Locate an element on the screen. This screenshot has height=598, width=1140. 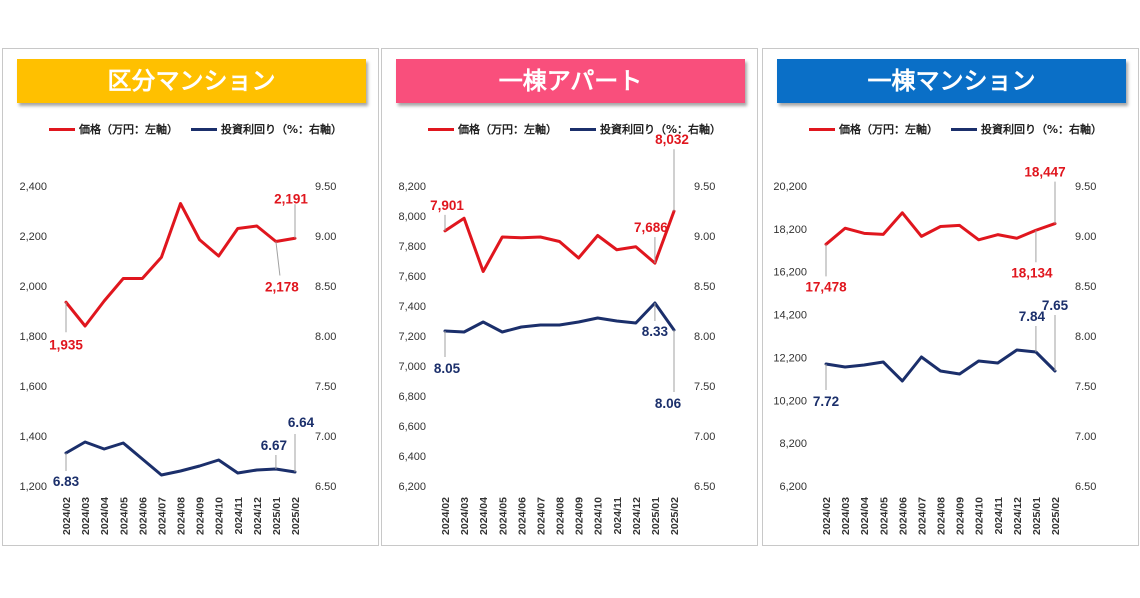
panel-title-banner: 一棟アパート is located at coordinates (570, 81).